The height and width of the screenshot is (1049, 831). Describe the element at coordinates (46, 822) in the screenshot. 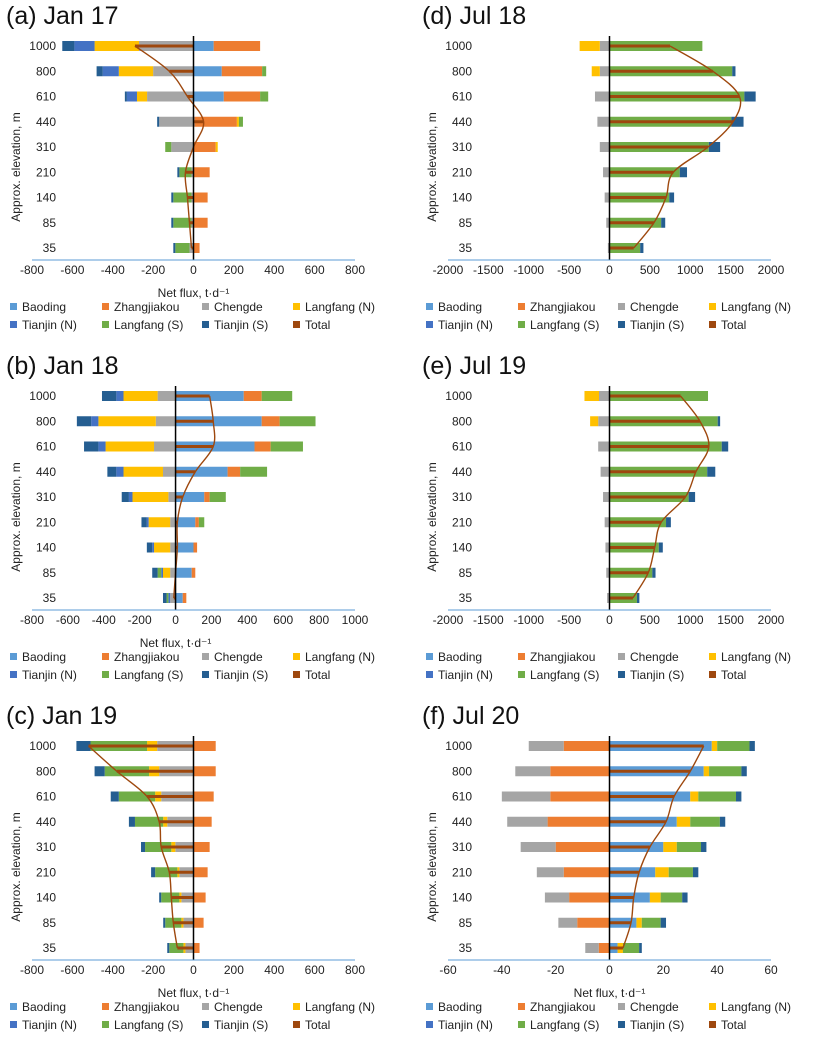

I see `y-tick-label: 440` at that location.